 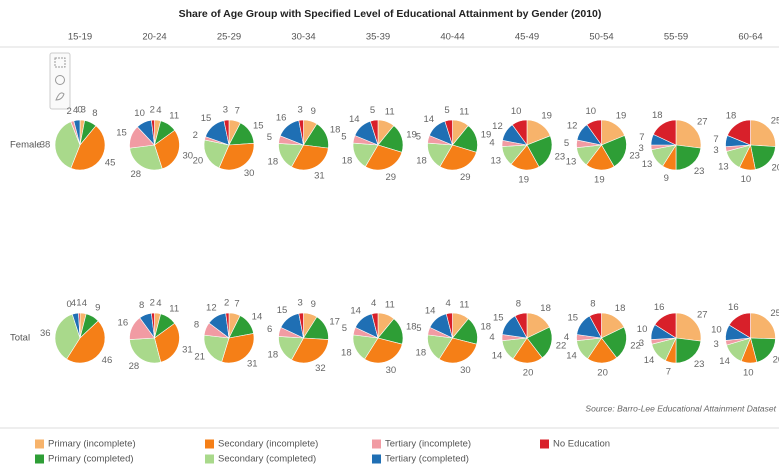 I want to click on slice-label: 7, so click(x=641, y=137).